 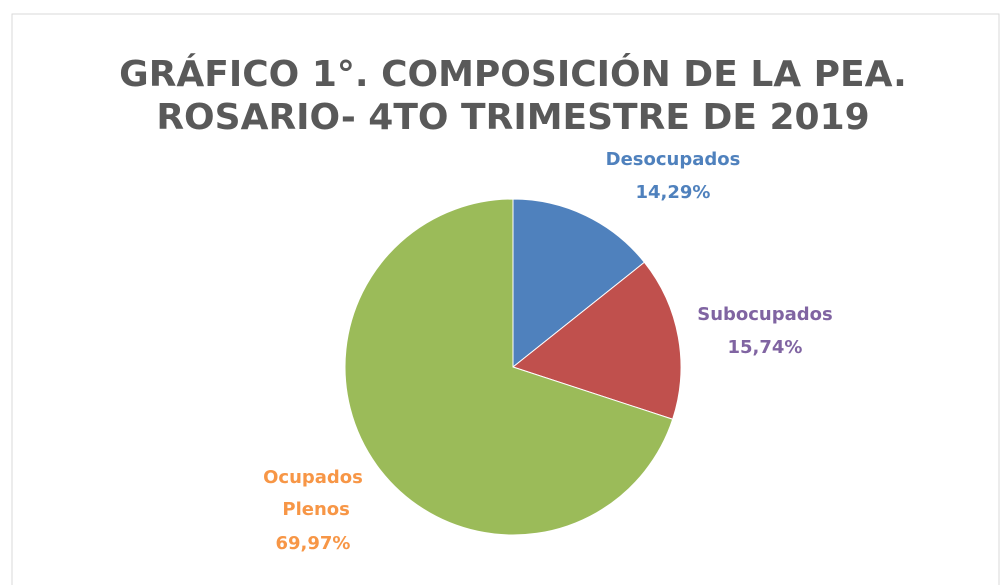 What do you see at coordinates (673, 192) in the screenshot?
I see `slice-value-label: 14,29%` at bounding box center [673, 192].